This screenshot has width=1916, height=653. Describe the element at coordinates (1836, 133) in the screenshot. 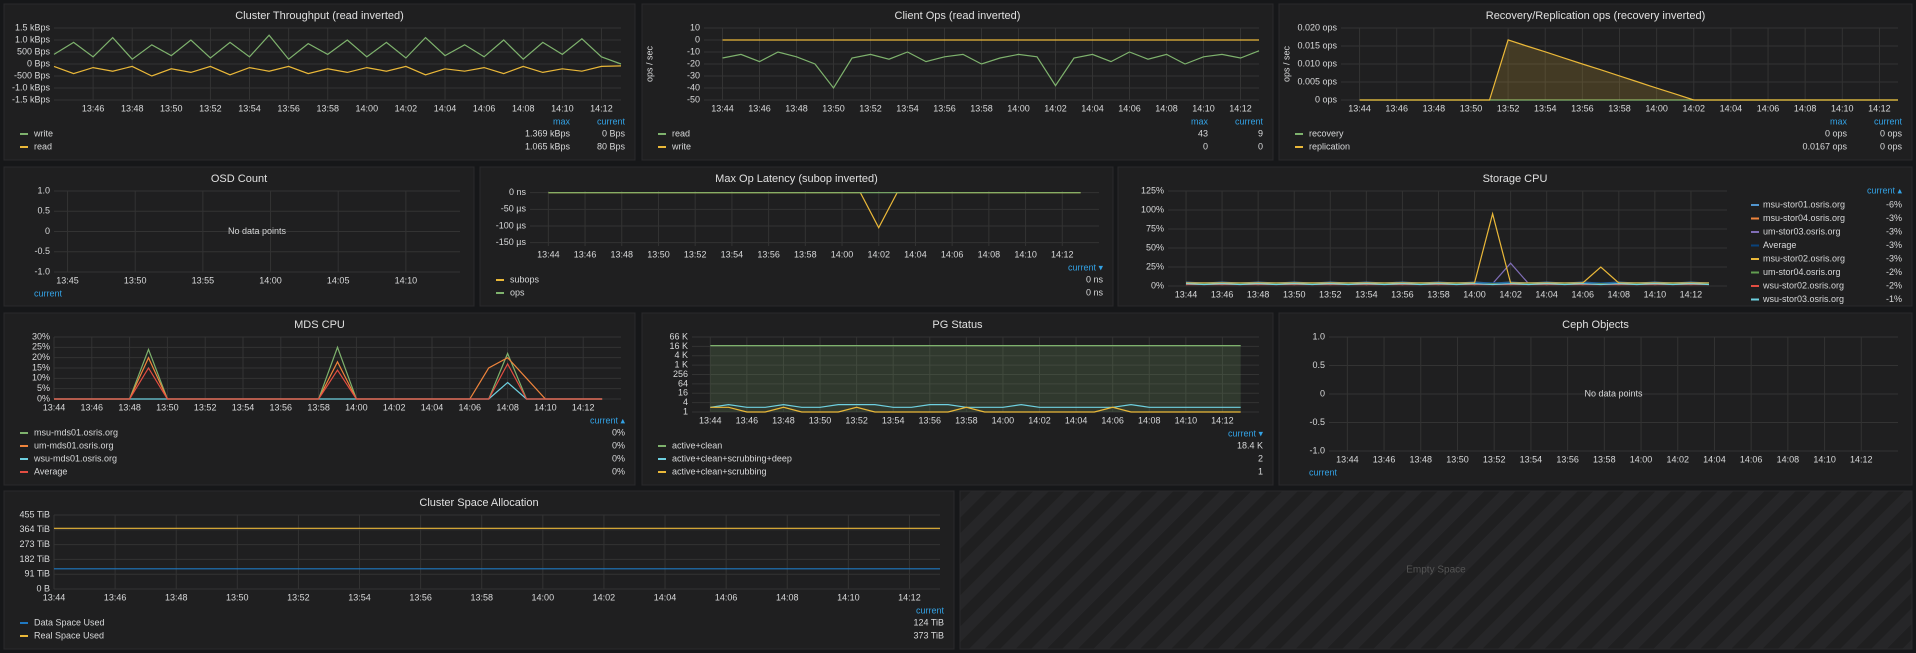

I see `legend-value: 0 ops` at that location.